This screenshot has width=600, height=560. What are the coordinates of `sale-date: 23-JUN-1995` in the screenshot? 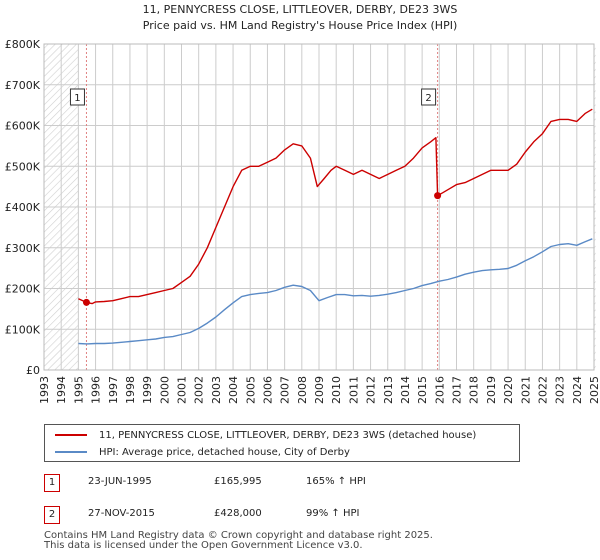 It's located at (120, 481).